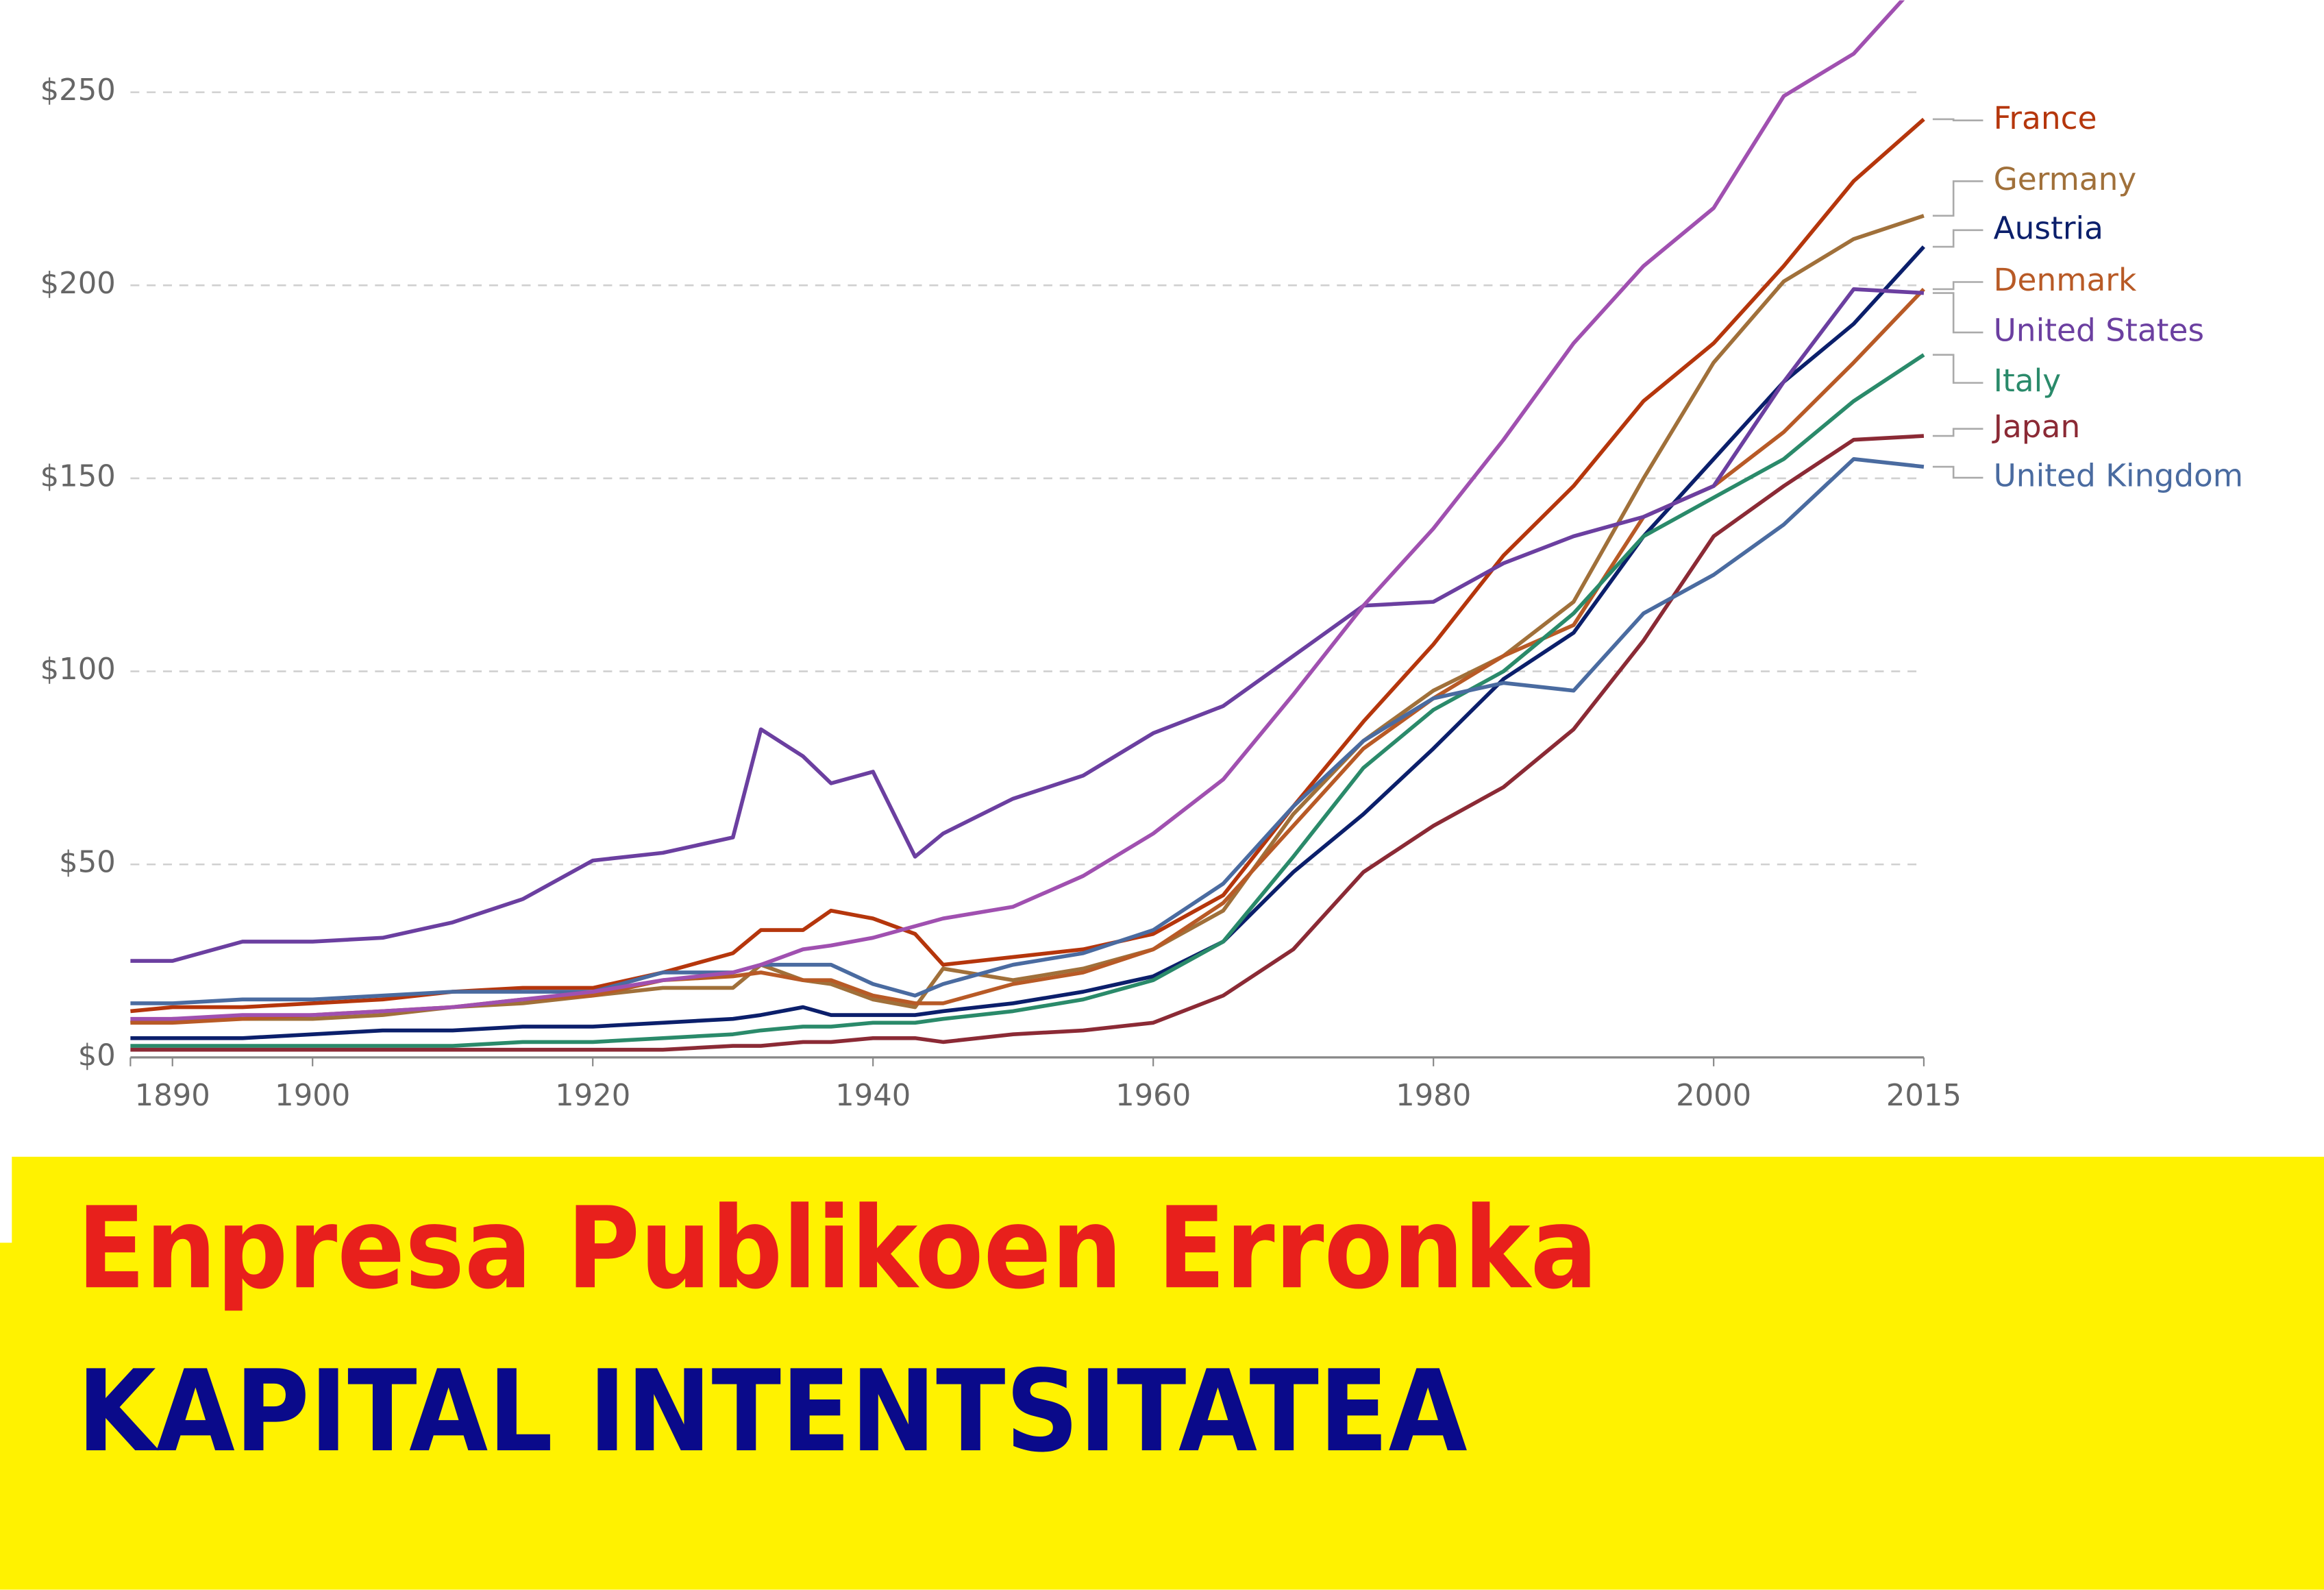  What do you see at coordinates (1153, 1096) in the screenshot?
I see `x-tick-label: 1960` at bounding box center [1153, 1096].